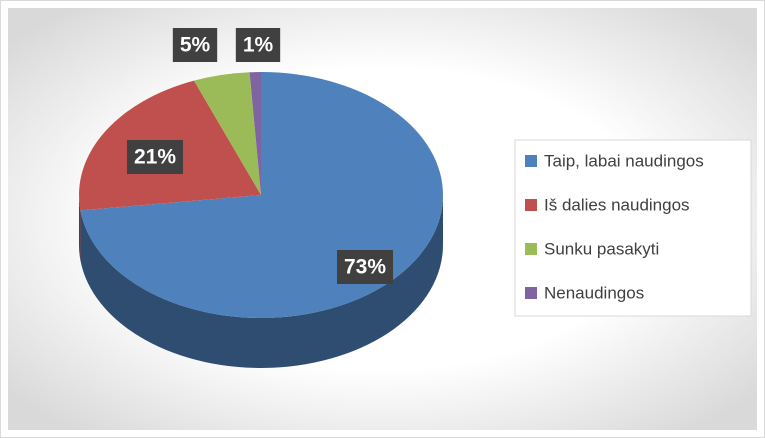  I want to click on data-label: 5%, so click(195, 45).